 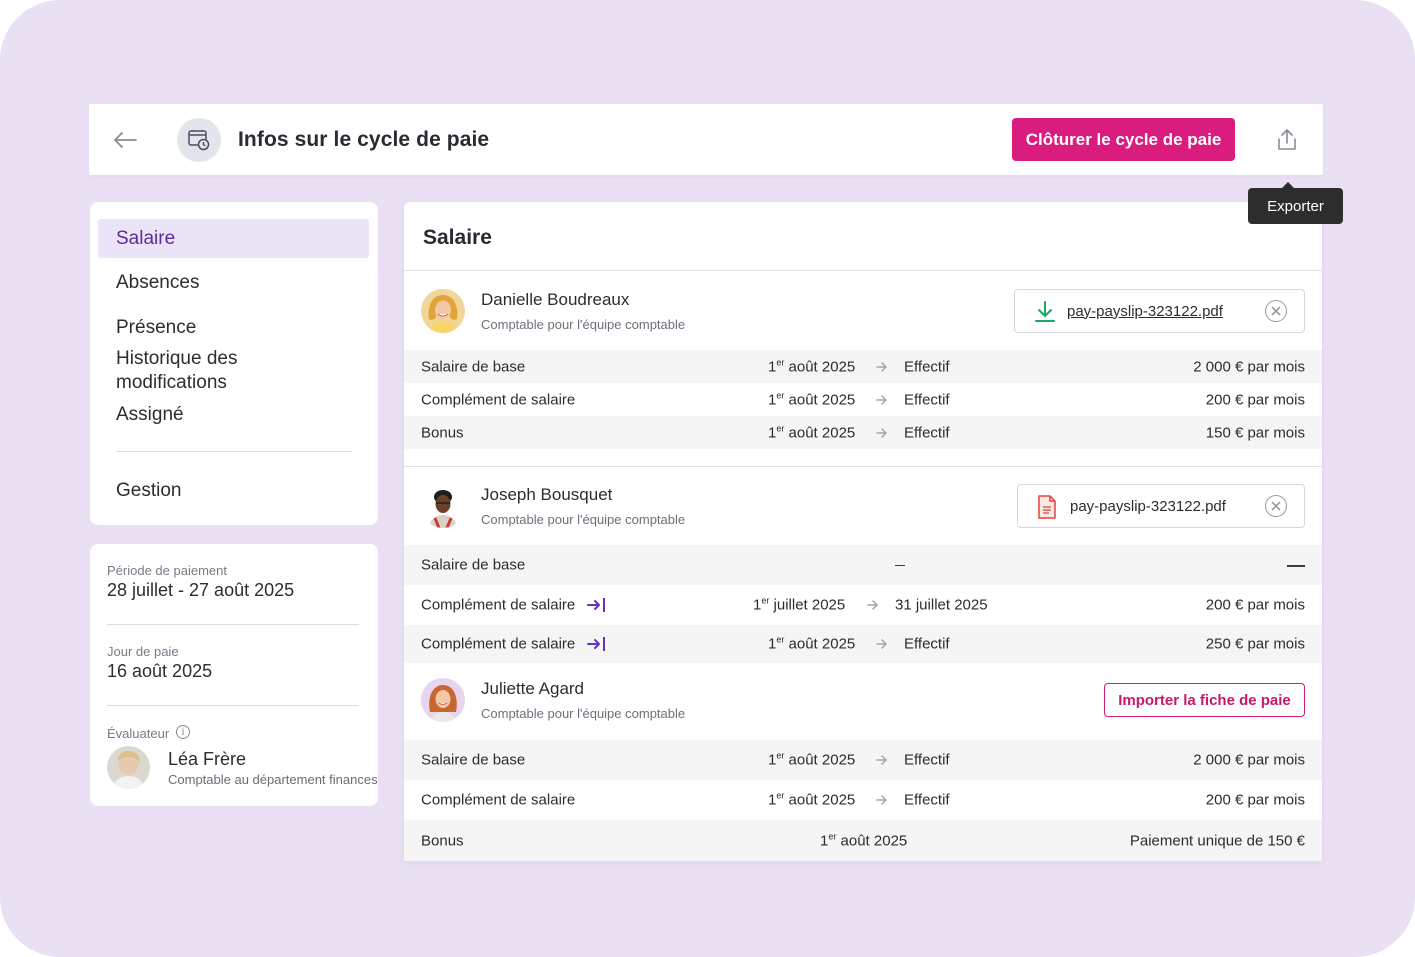 What do you see at coordinates (150, 414) in the screenshot?
I see `nav-item-assigned: Assigné` at bounding box center [150, 414].